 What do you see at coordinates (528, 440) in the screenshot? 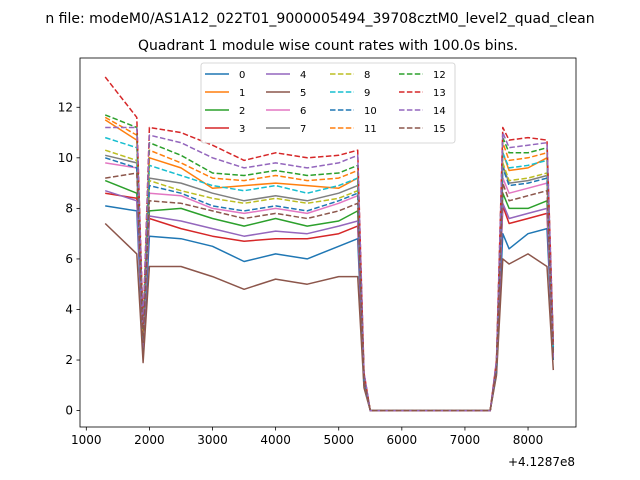
I see `x-tick-label: 8000` at bounding box center [528, 440].